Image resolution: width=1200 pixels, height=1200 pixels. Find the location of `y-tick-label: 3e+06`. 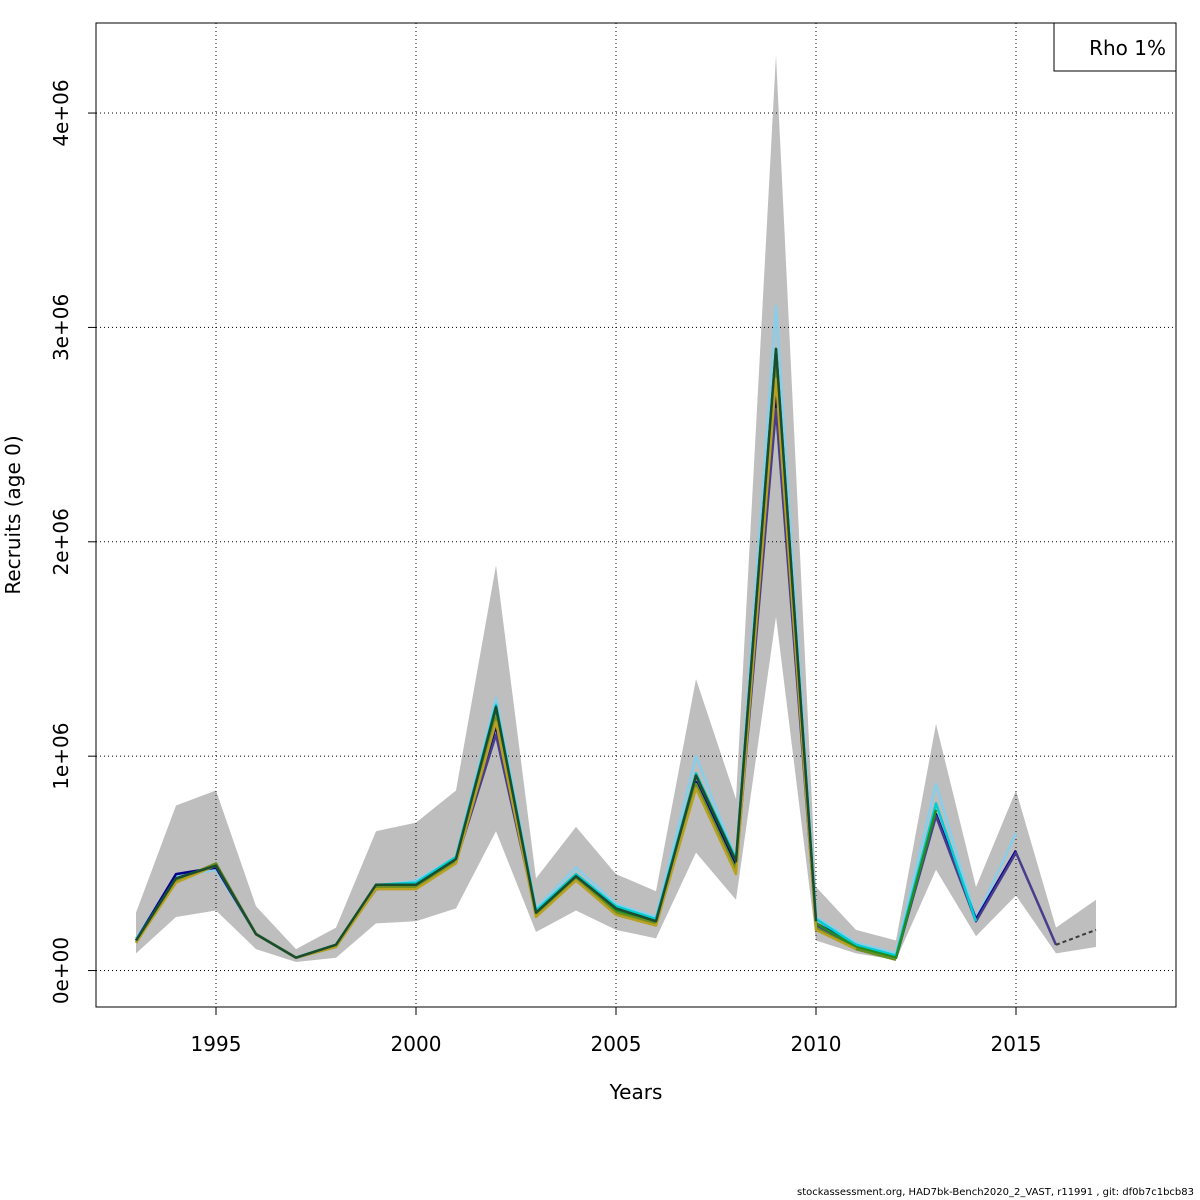

y-tick-label: 3e+06 is located at coordinates (61, 327).